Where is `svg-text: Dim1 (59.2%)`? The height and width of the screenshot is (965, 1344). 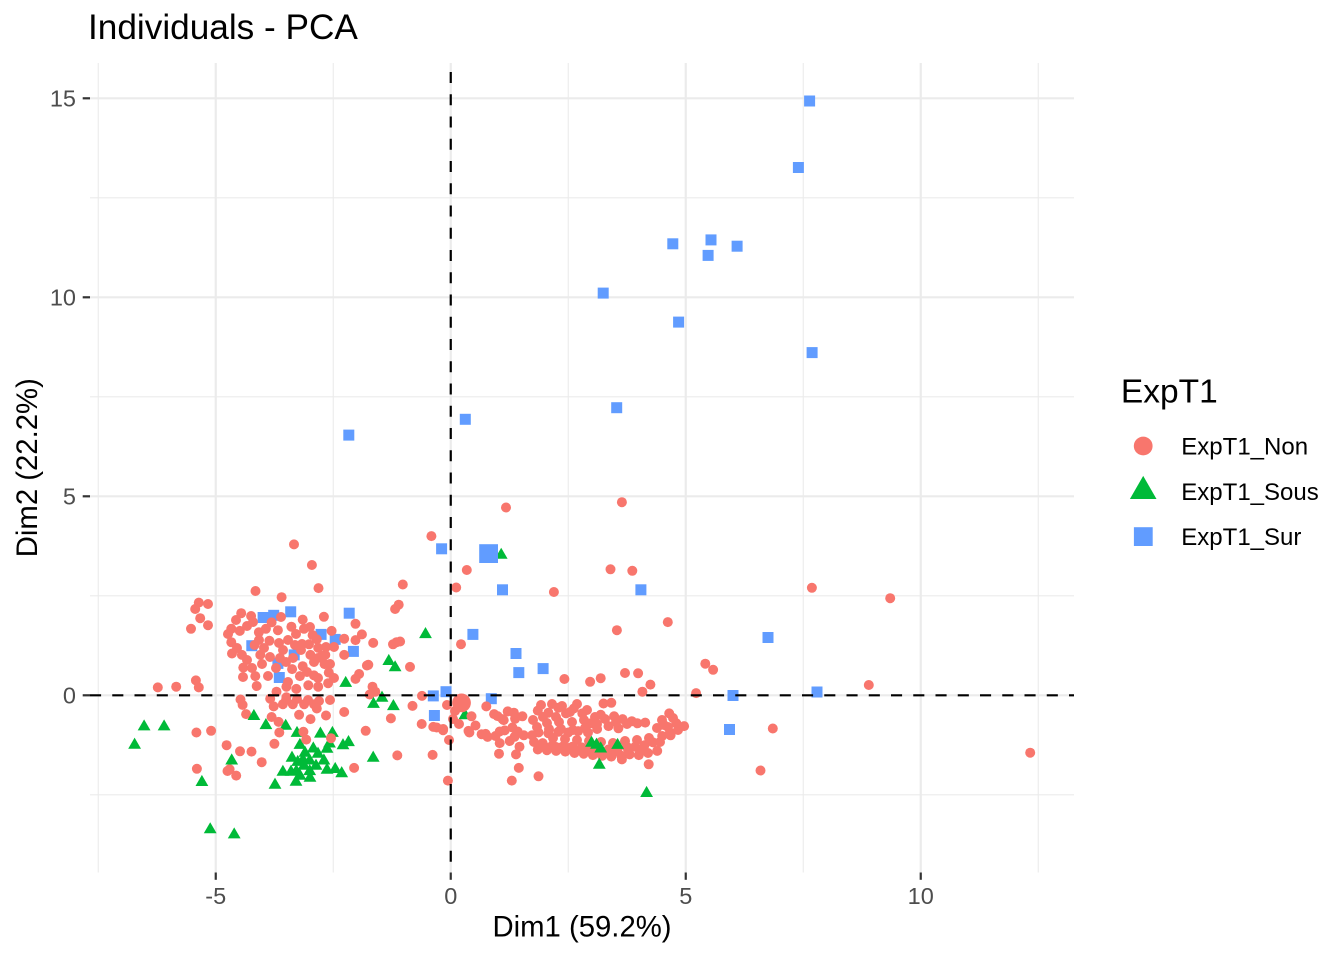 svg-text: Dim1 (59.2%) is located at coordinates (581, 927).